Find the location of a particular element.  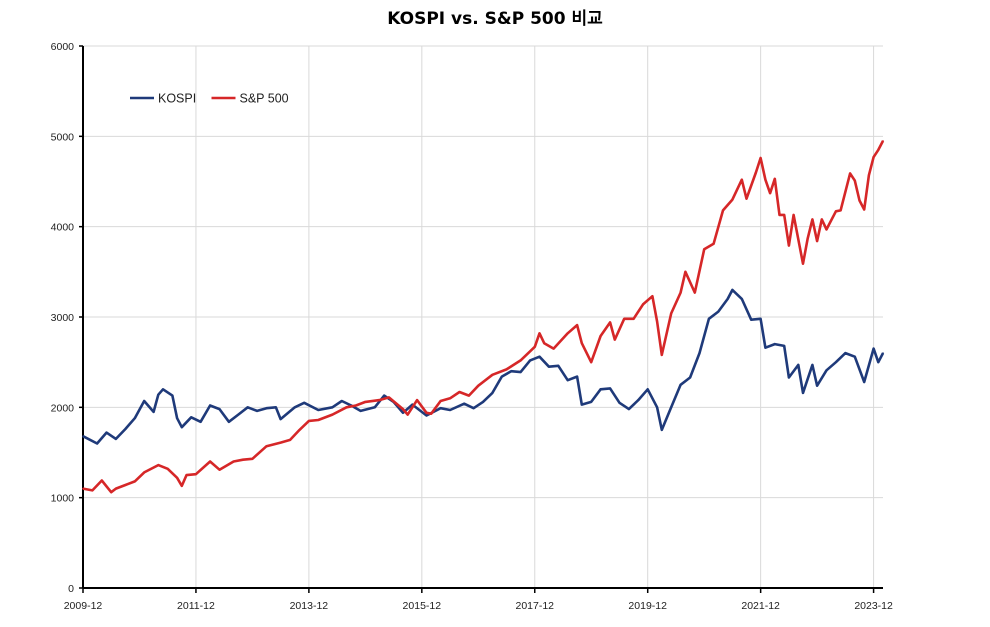

x-tick-label: 2015-12 is located at coordinates (422, 606).